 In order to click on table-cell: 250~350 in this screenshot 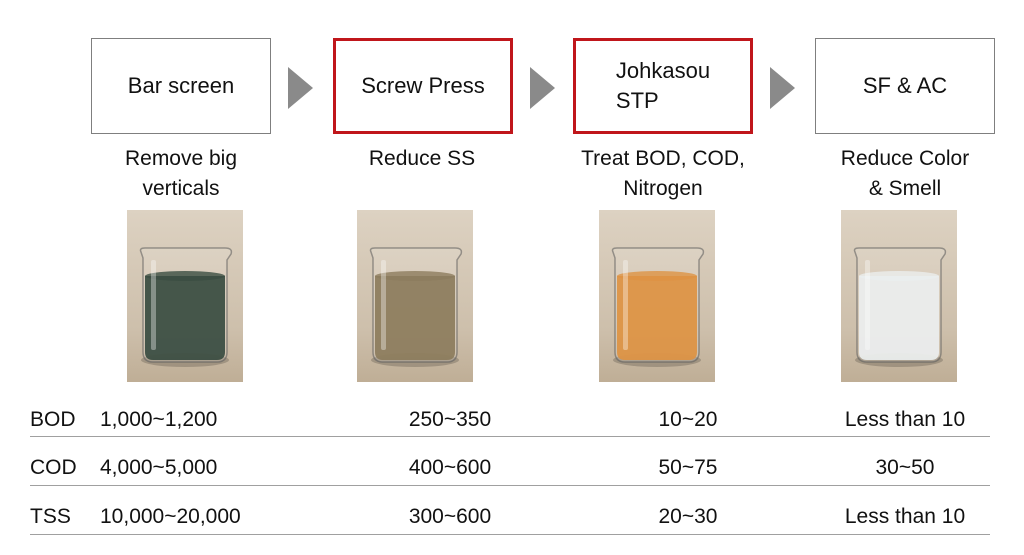, I will do `click(450, 419)`.